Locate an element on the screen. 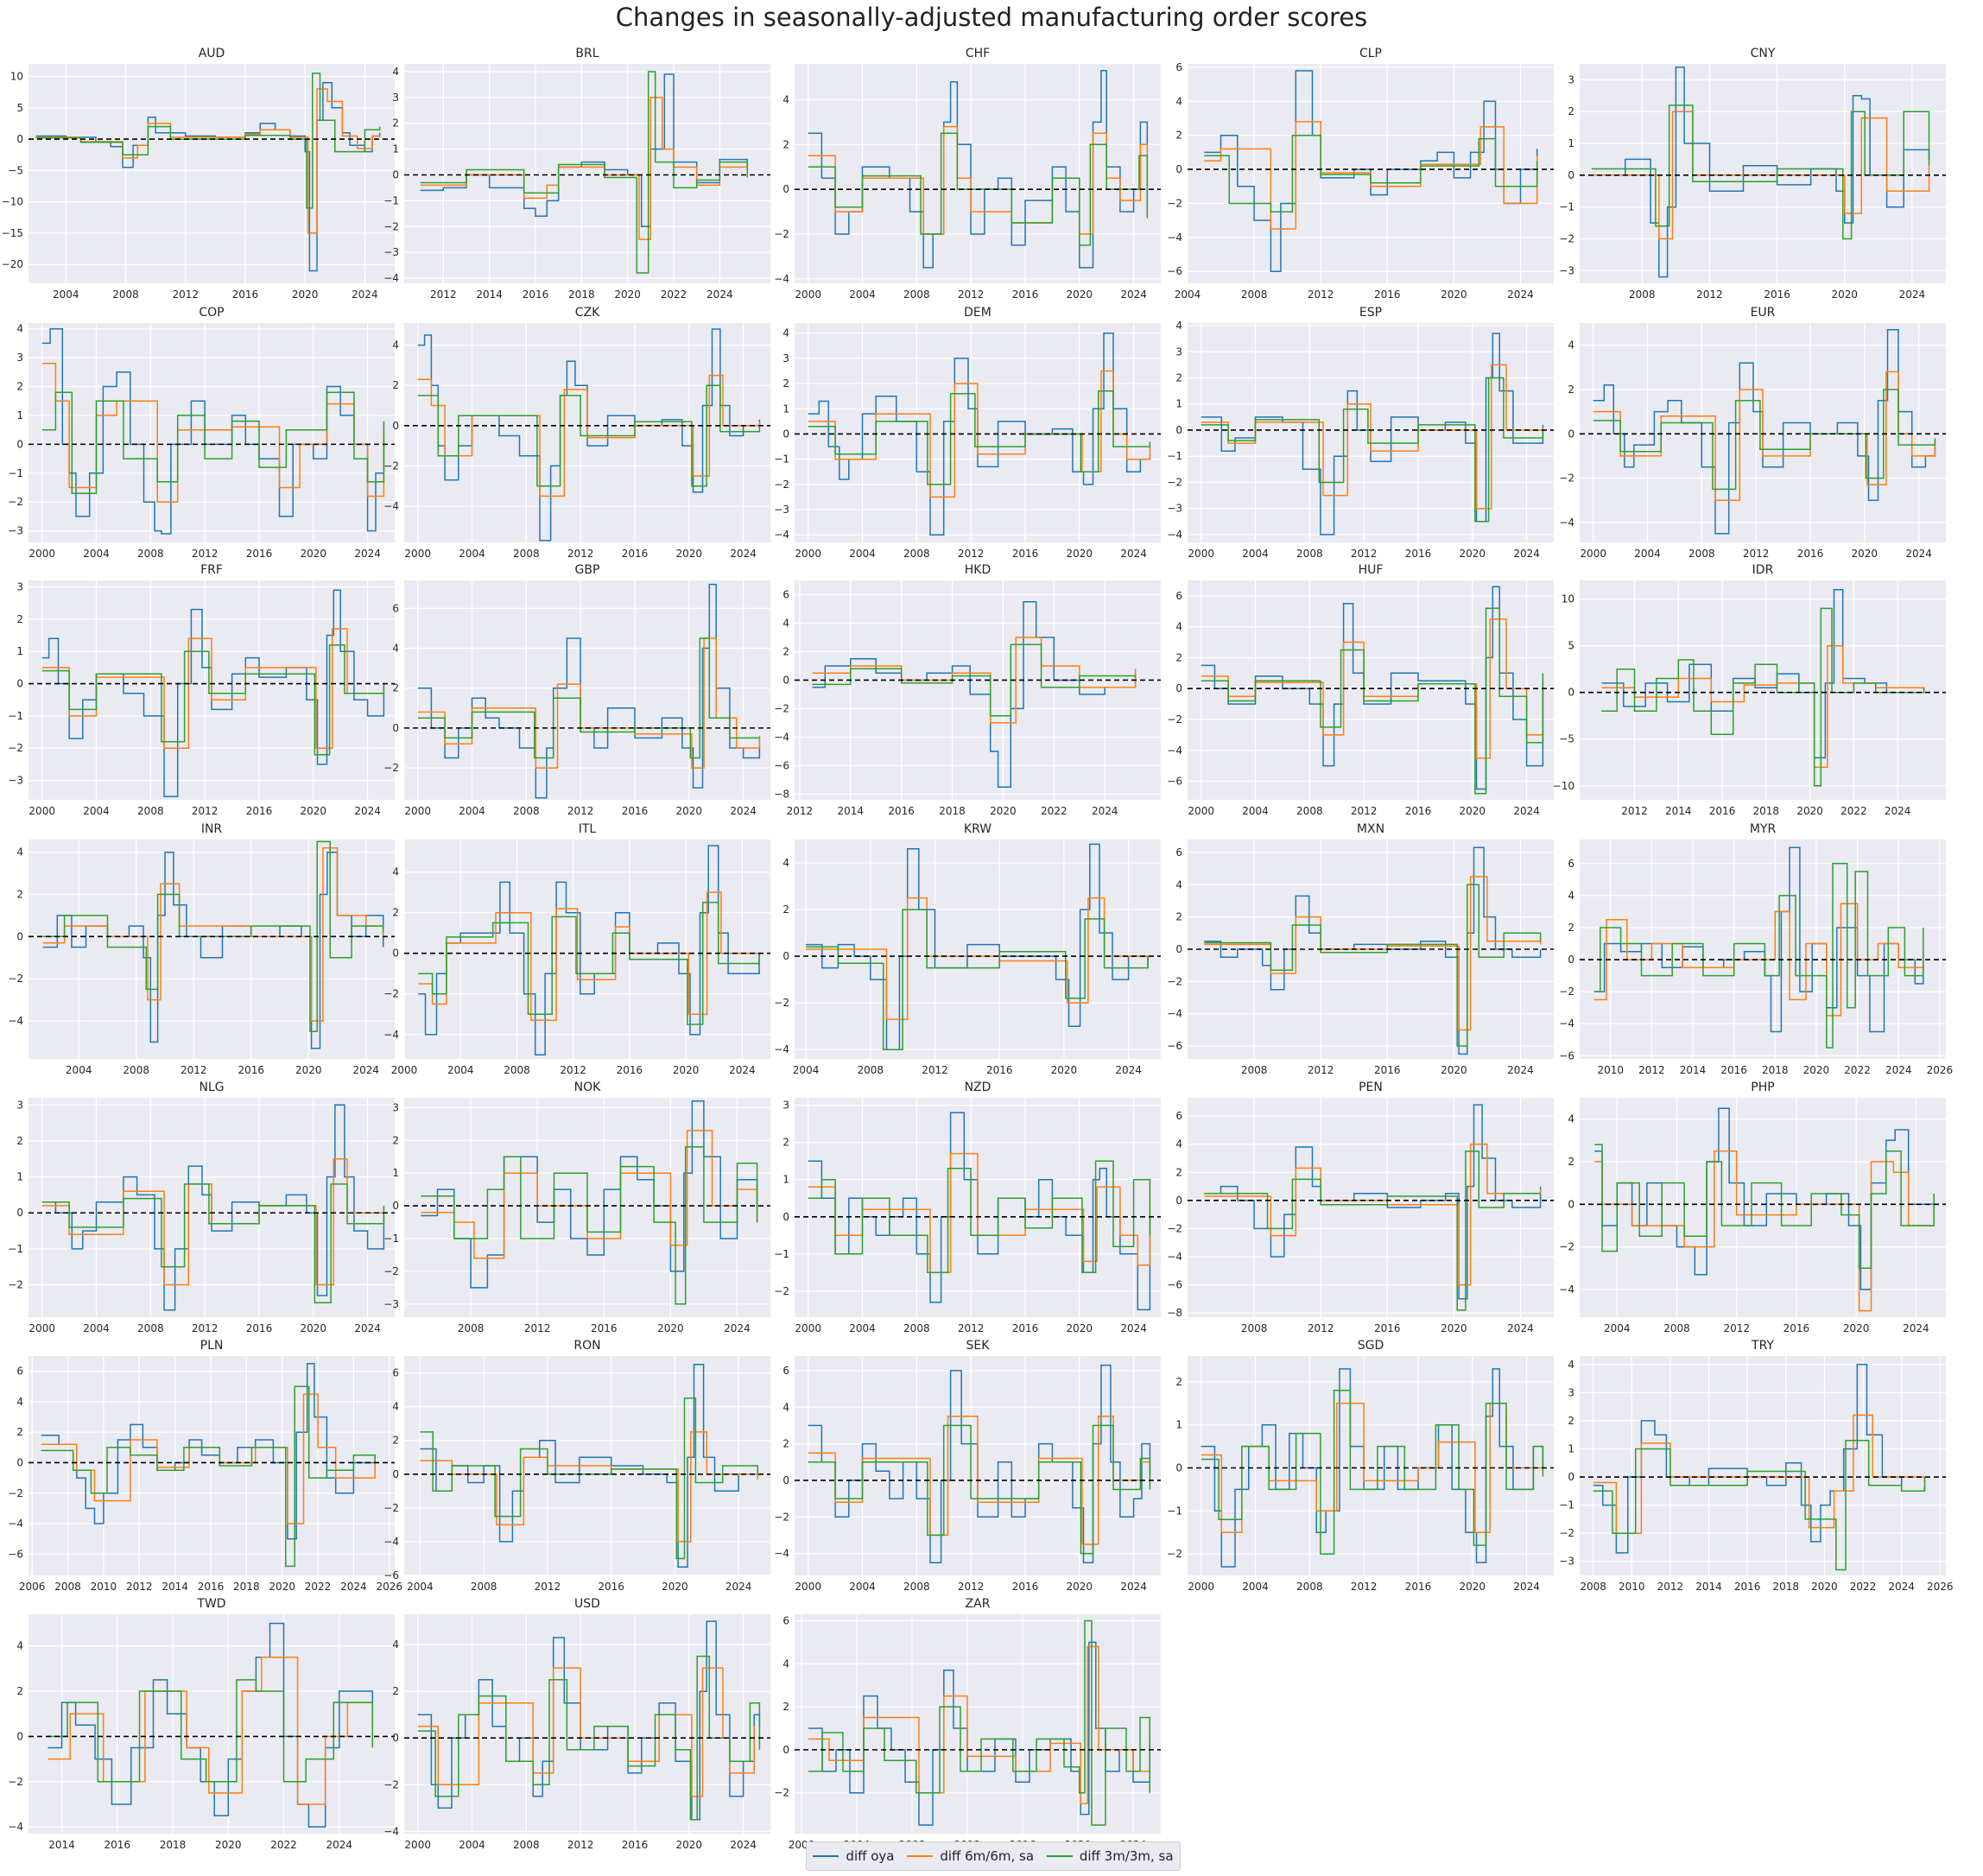 The width and height of the screenshot is (1983, 1876). subplot-mxn: 2008 2012 2016 2020 2024 −6 −4 −2 0 2 4 6 MXN is located at coordinates (1360, 949).